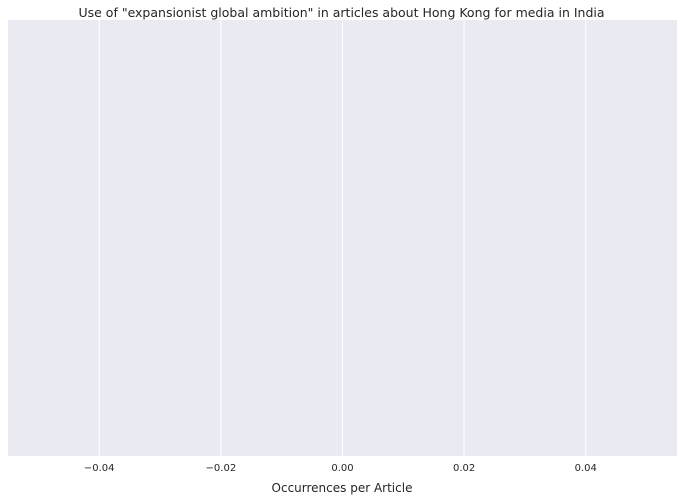 The width and height of the screenshot is (683, 501). What do you see at coordinates (221, 468) in the screenshot?
I see `x-tick-label: −0.02` at bounding box center [221, 468].